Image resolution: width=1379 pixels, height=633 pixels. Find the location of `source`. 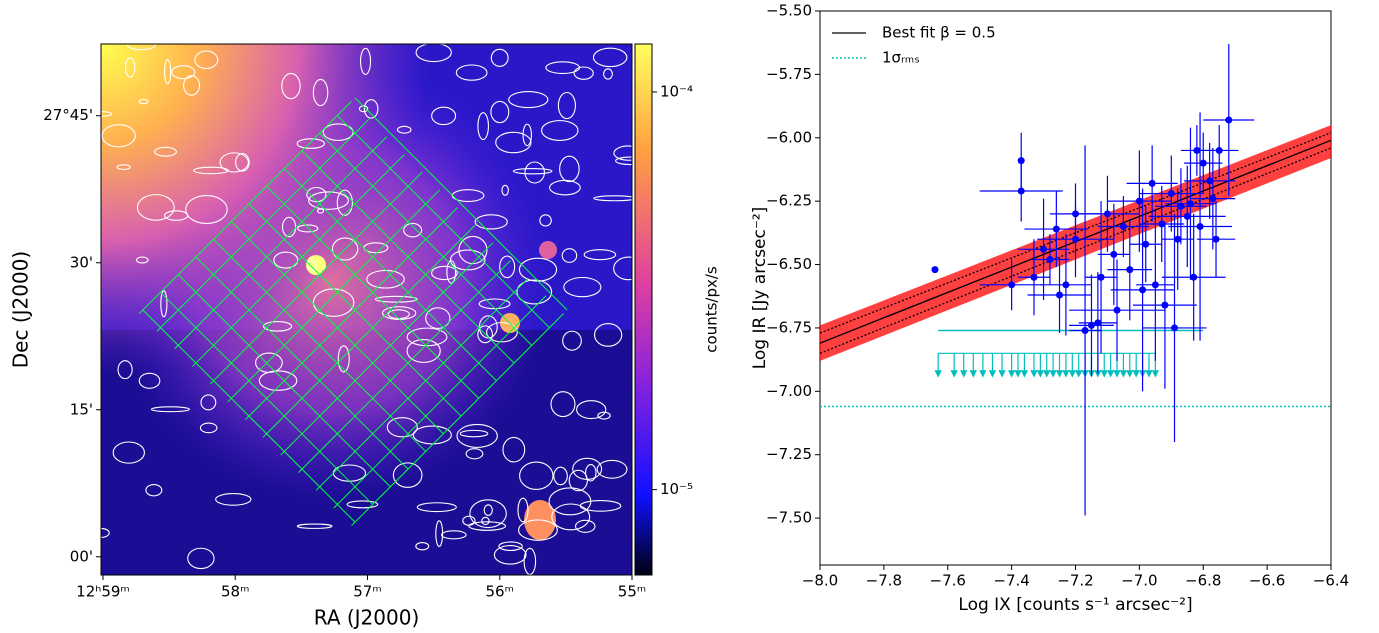

source is located at coordinates (548, 250).